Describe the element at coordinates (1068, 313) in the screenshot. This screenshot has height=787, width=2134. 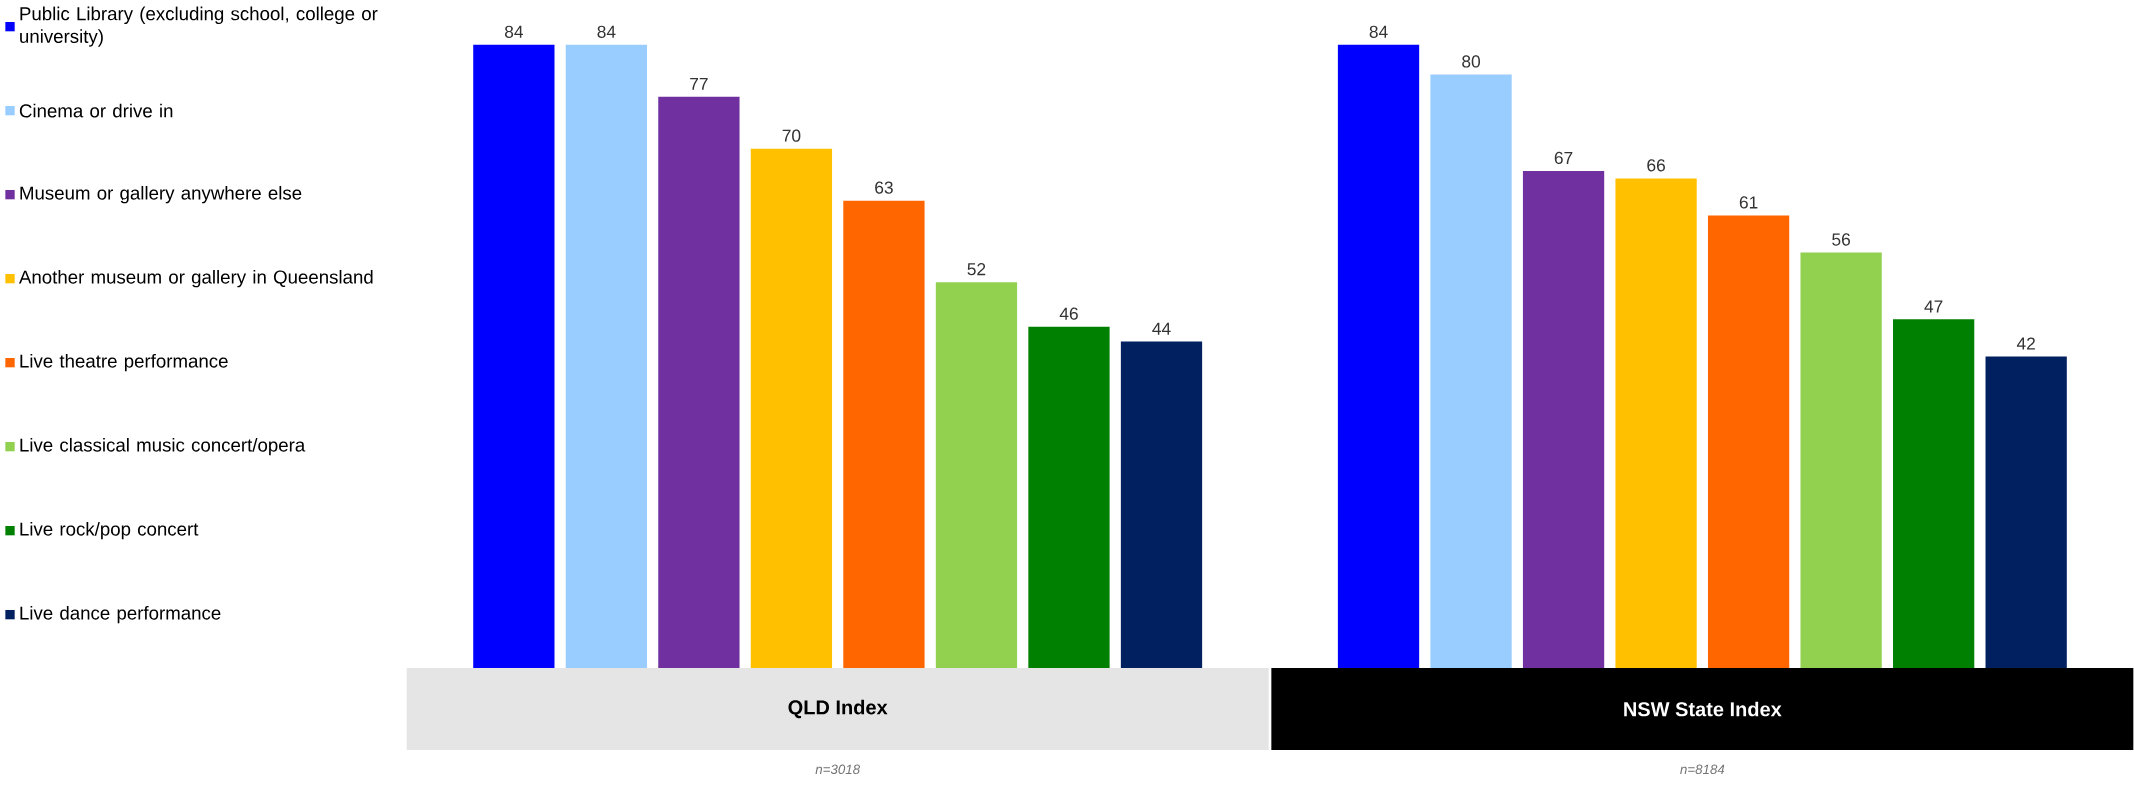
I see `data-label: 46` at that location.